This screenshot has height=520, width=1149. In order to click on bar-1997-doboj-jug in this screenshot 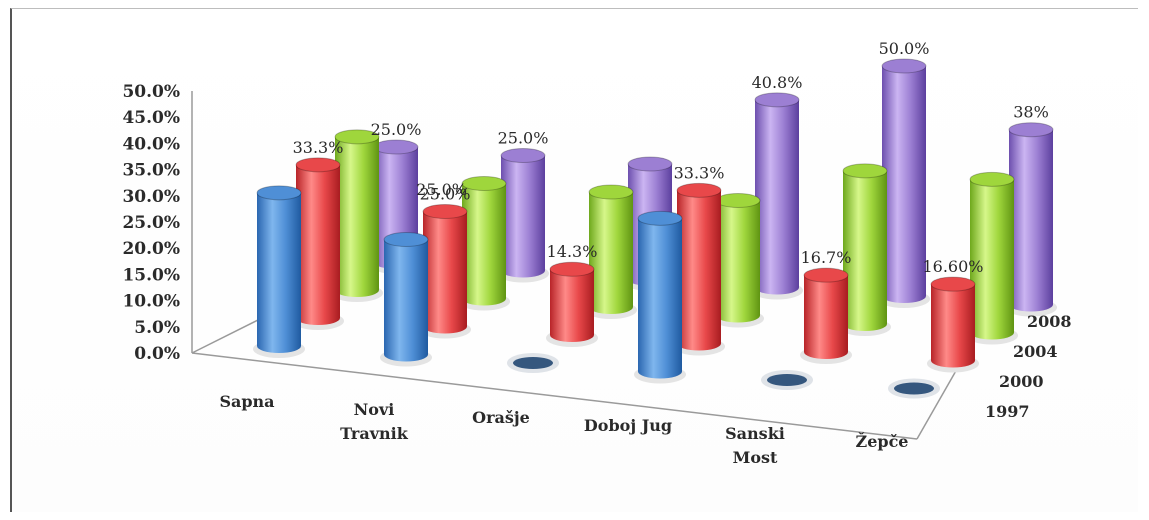, I will do `click(660, 297)`.